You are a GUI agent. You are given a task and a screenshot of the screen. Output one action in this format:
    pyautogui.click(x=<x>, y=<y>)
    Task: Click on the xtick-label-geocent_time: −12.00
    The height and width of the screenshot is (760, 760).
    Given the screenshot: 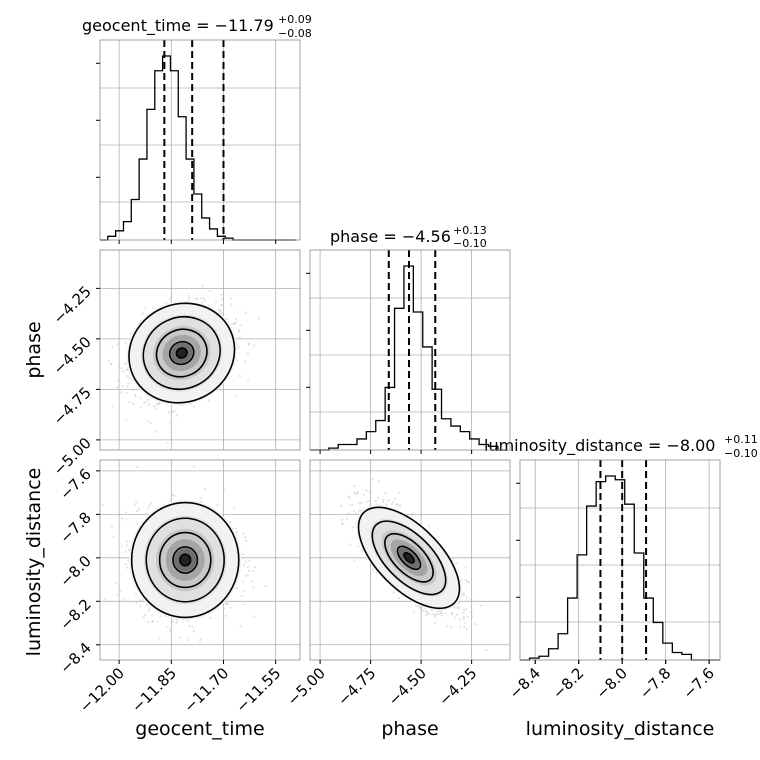 What is the action you would take?
    pyautogui.click(x=102, y=690)
    